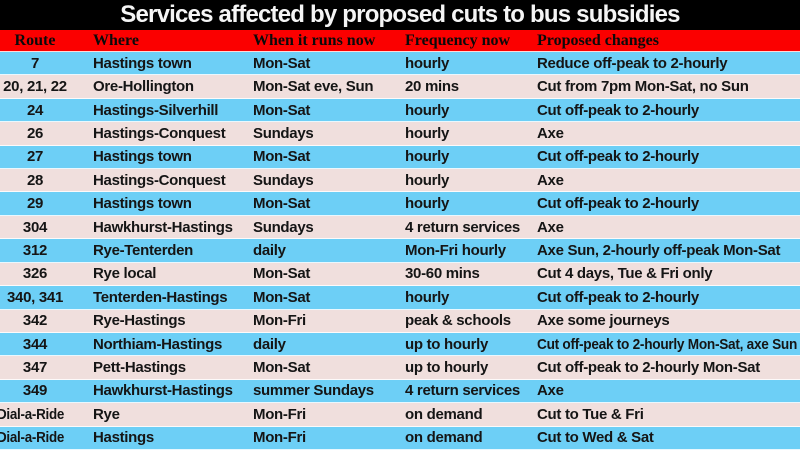  I want to click on cell-text-route: 24, so click(35, 110).